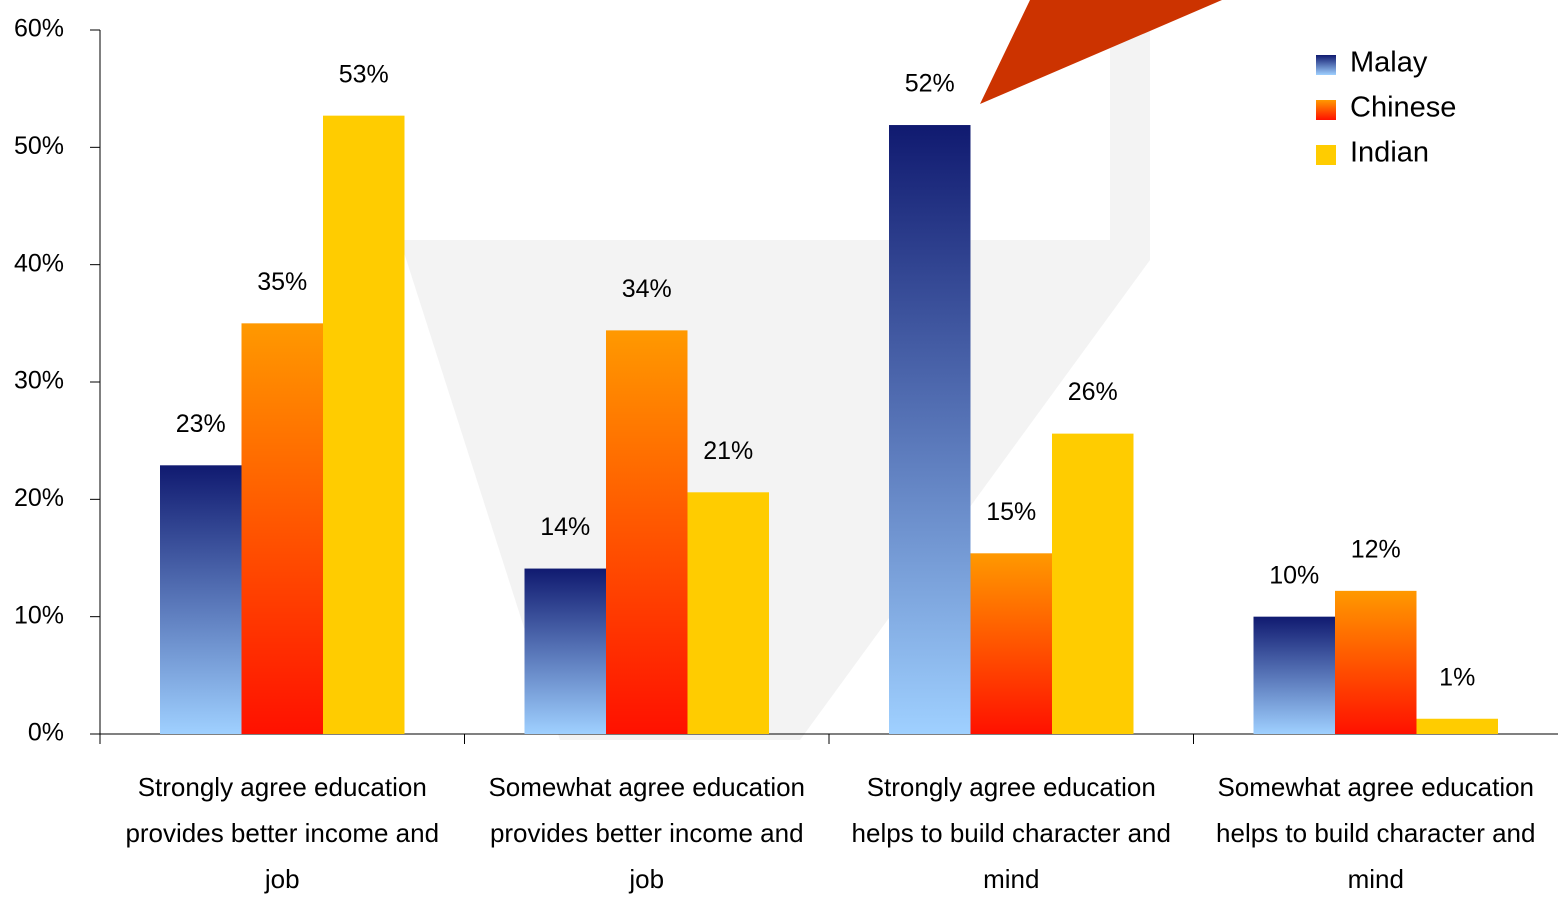  I want to click on data-label: 12%, so click(1376, 549).